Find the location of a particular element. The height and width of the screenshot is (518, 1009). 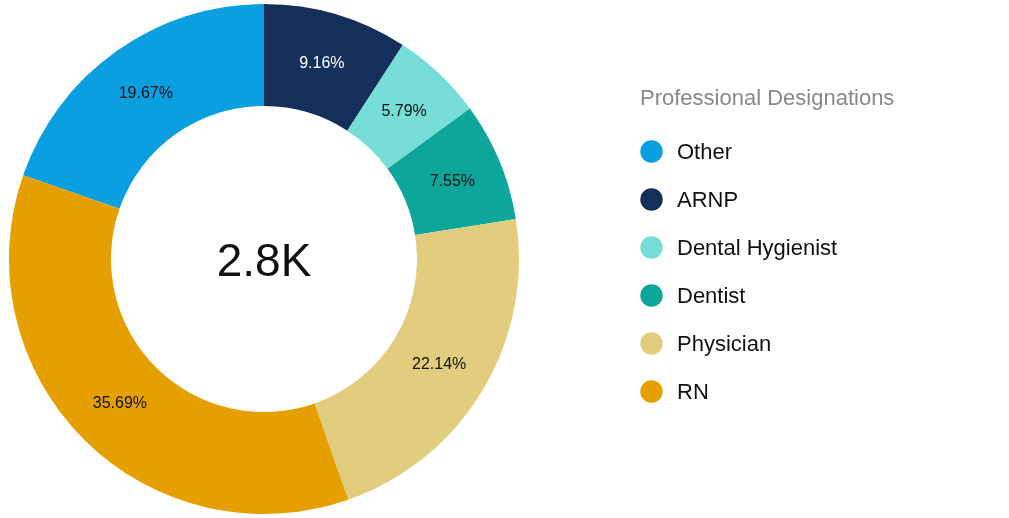

legend-label: ARNP is located at coordinates (708, 199).